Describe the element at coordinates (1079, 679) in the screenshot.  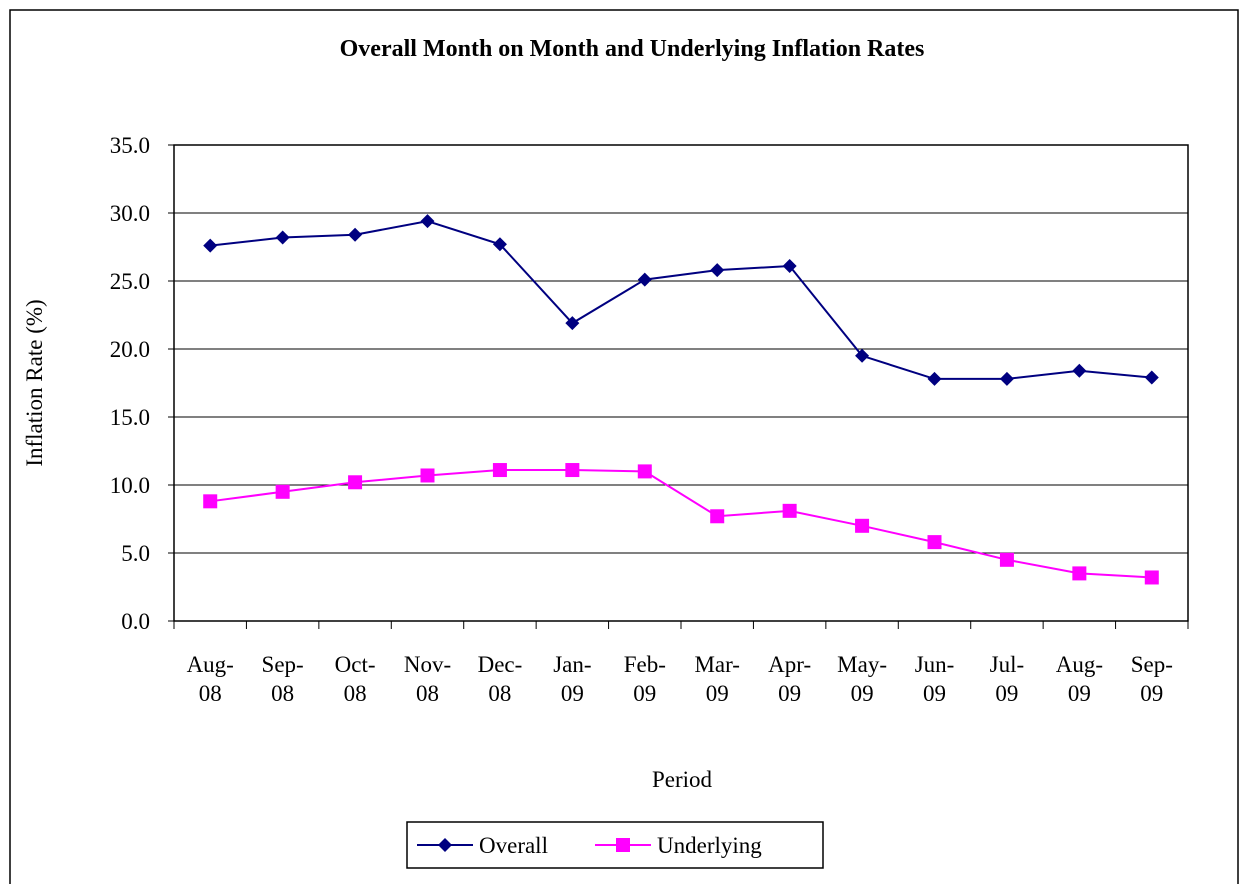
I see `x-tick-label: Aug-09` at that location.